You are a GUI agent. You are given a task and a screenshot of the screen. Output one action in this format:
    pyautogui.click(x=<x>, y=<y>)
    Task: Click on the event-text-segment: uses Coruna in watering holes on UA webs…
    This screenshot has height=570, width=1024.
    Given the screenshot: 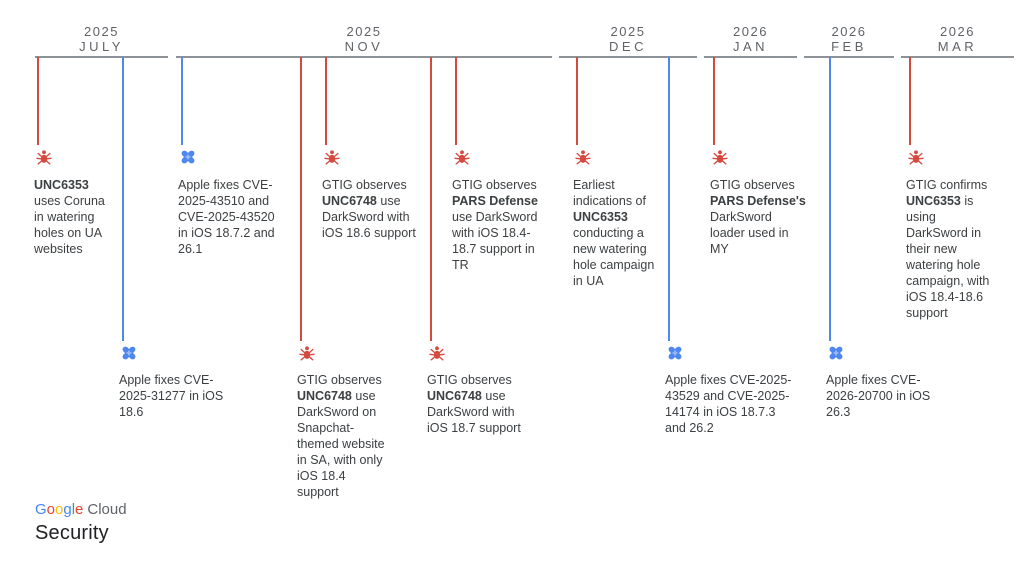 What is the action you would take?
    pyautogui.click(x=69, y=225)
    